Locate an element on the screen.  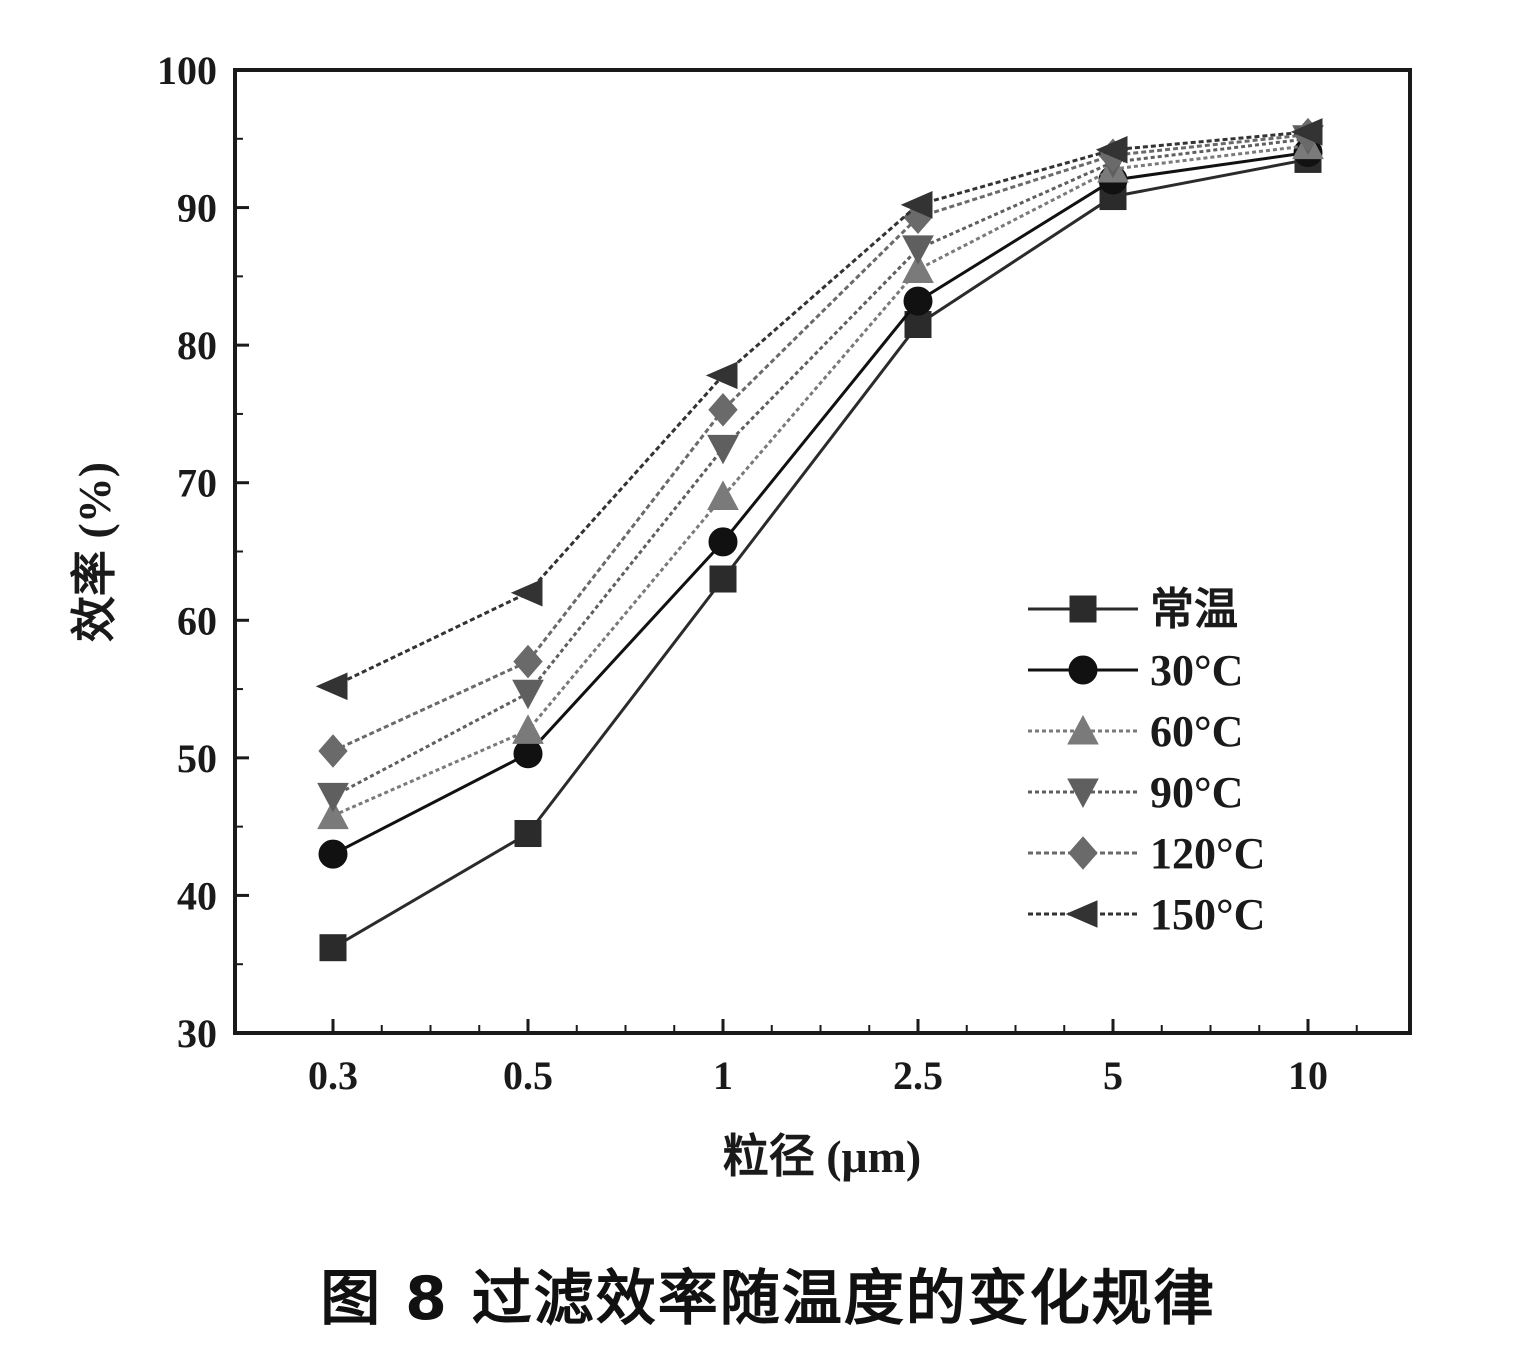
y-tick-label: 80 is located at coordinates (197, 345).